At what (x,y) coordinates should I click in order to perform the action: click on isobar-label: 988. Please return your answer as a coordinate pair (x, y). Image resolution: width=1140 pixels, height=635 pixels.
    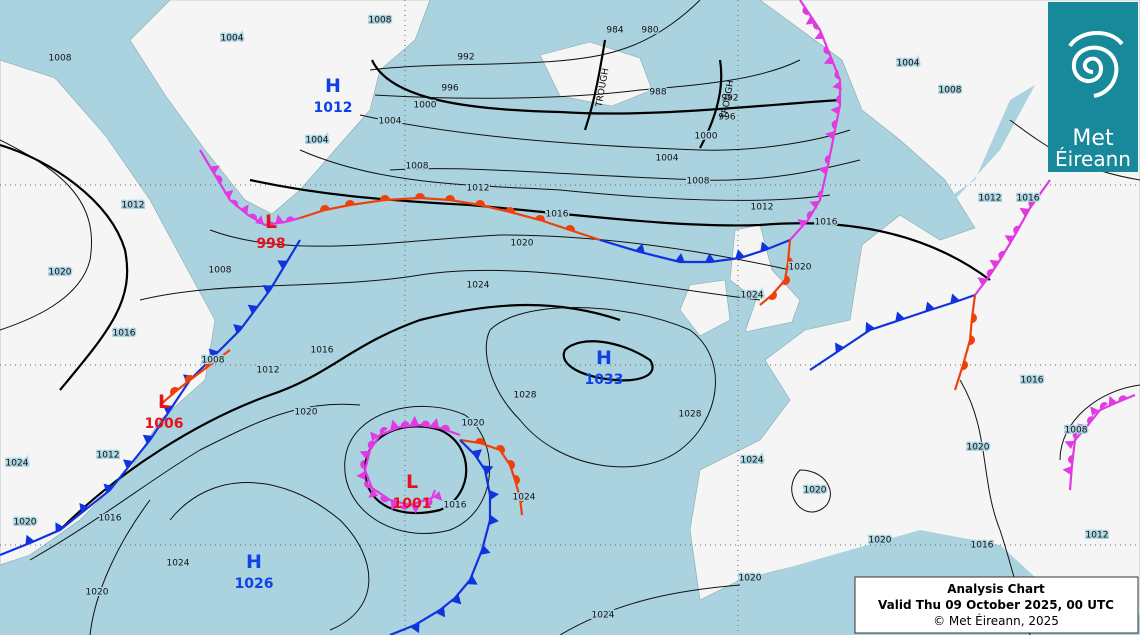
    Looking at the image, I should click on (657, 93).